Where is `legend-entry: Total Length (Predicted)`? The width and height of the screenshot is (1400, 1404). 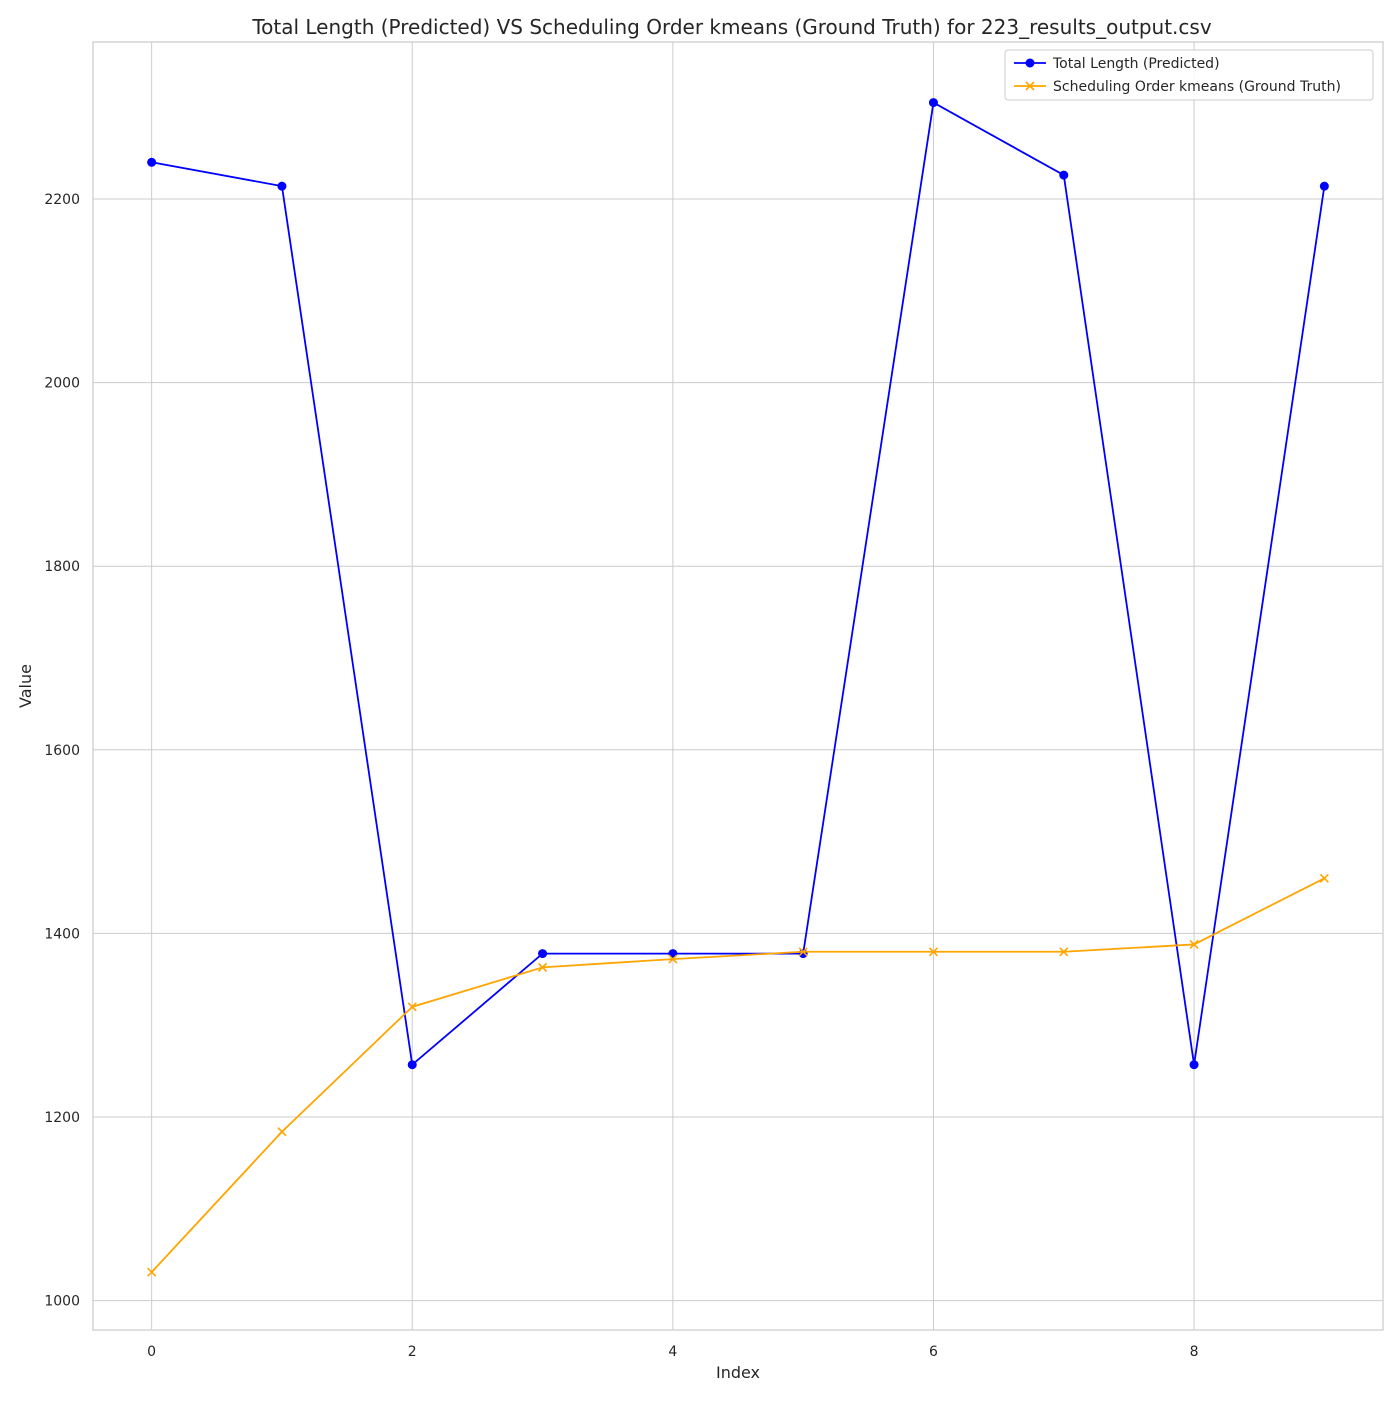
legend-entry: Total Length (Predicted) is located at coordinates (1117, 64).